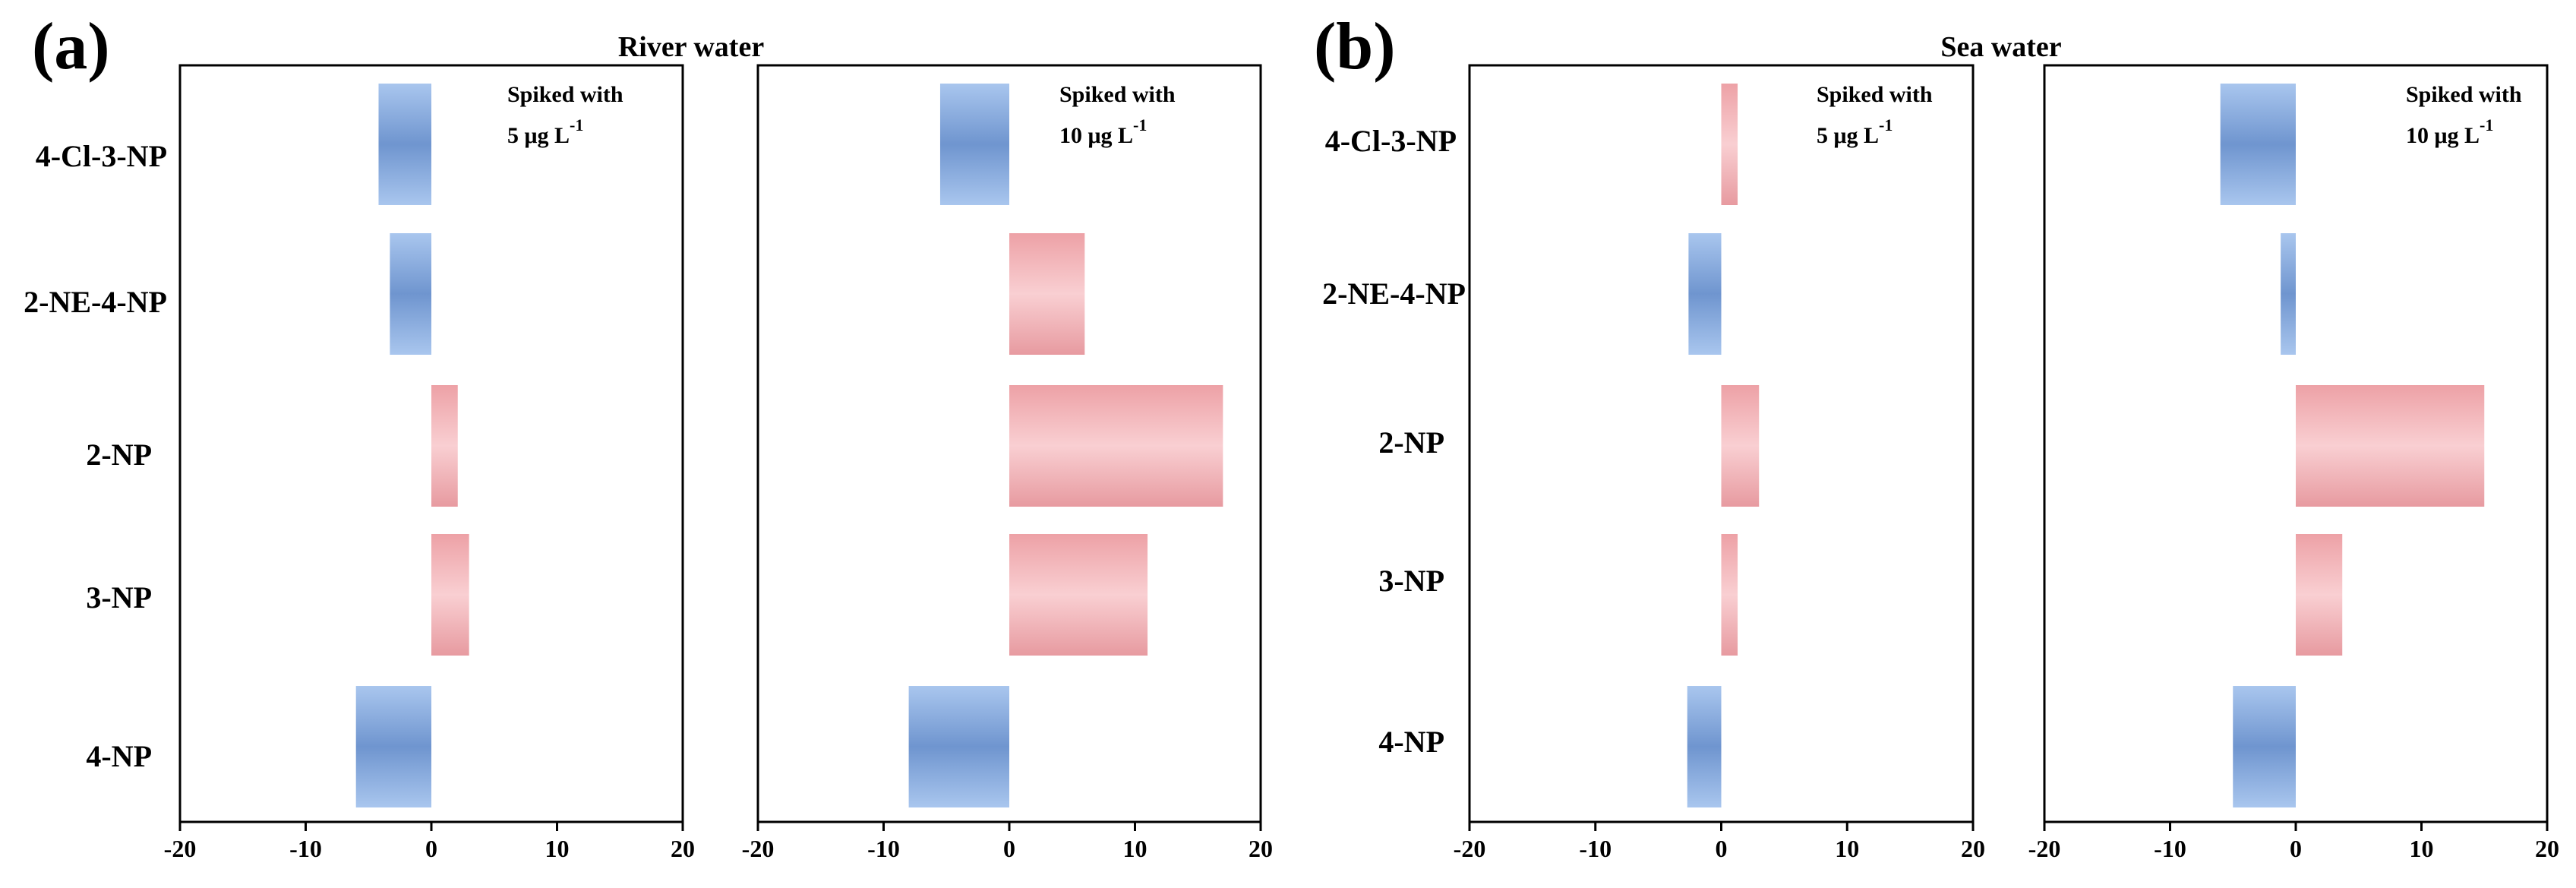 The width and height of the screenshot is (2576, 888). Describe the element at coordinates (71, 47) in the screenshot. I see `panel-label-a: (a)` at that location.